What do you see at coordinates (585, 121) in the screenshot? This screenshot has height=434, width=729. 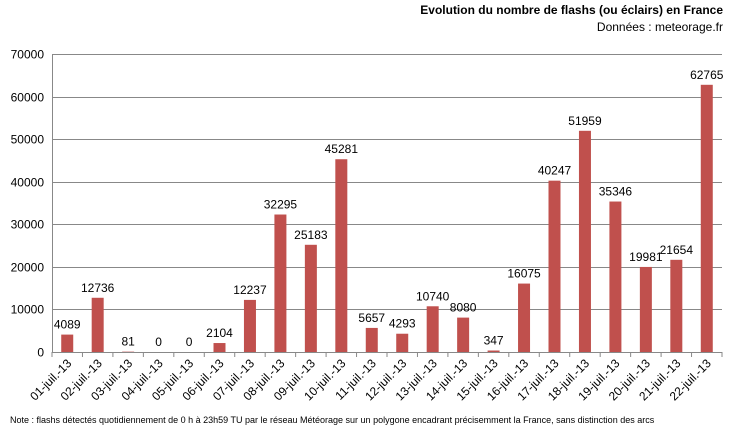 I see `data-label: 51959` at bounding box center [585, 121].